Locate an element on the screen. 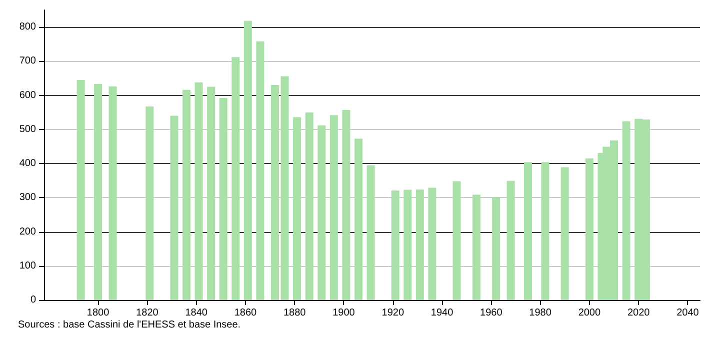  y-tick-label: 200 is located at coordinates (27, 232).